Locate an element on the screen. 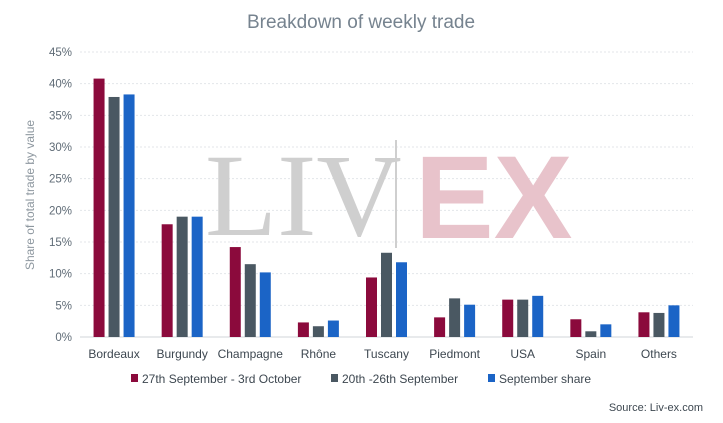 The height and width of the screenshot is (423, 723). legend-label: 27th September - 3rd October is located at coordinates (221, 379).